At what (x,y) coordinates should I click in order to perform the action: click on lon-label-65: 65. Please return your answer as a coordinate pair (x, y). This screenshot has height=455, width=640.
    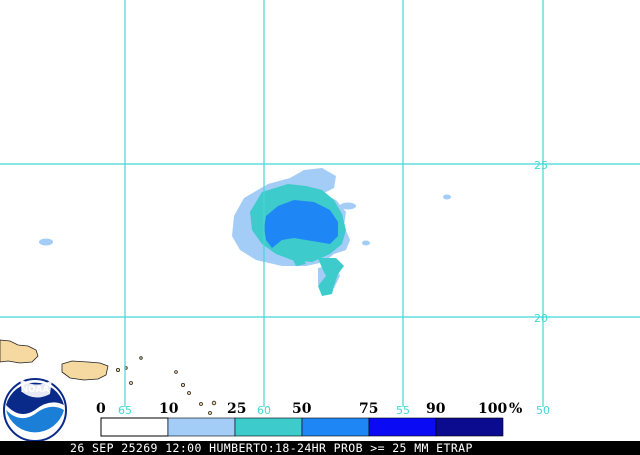
    Looking at the image, I should click on (125, 410).